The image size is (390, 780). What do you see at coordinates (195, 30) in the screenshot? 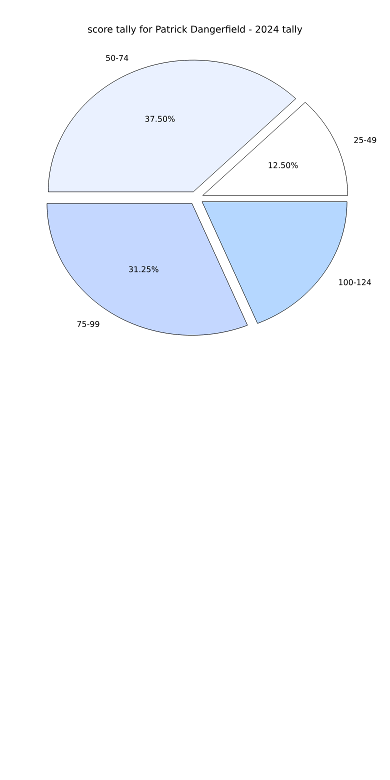
I see `chart-title: score tally for Patrick Dangerfield - 2024 tally` at bounding box center [195, 30].